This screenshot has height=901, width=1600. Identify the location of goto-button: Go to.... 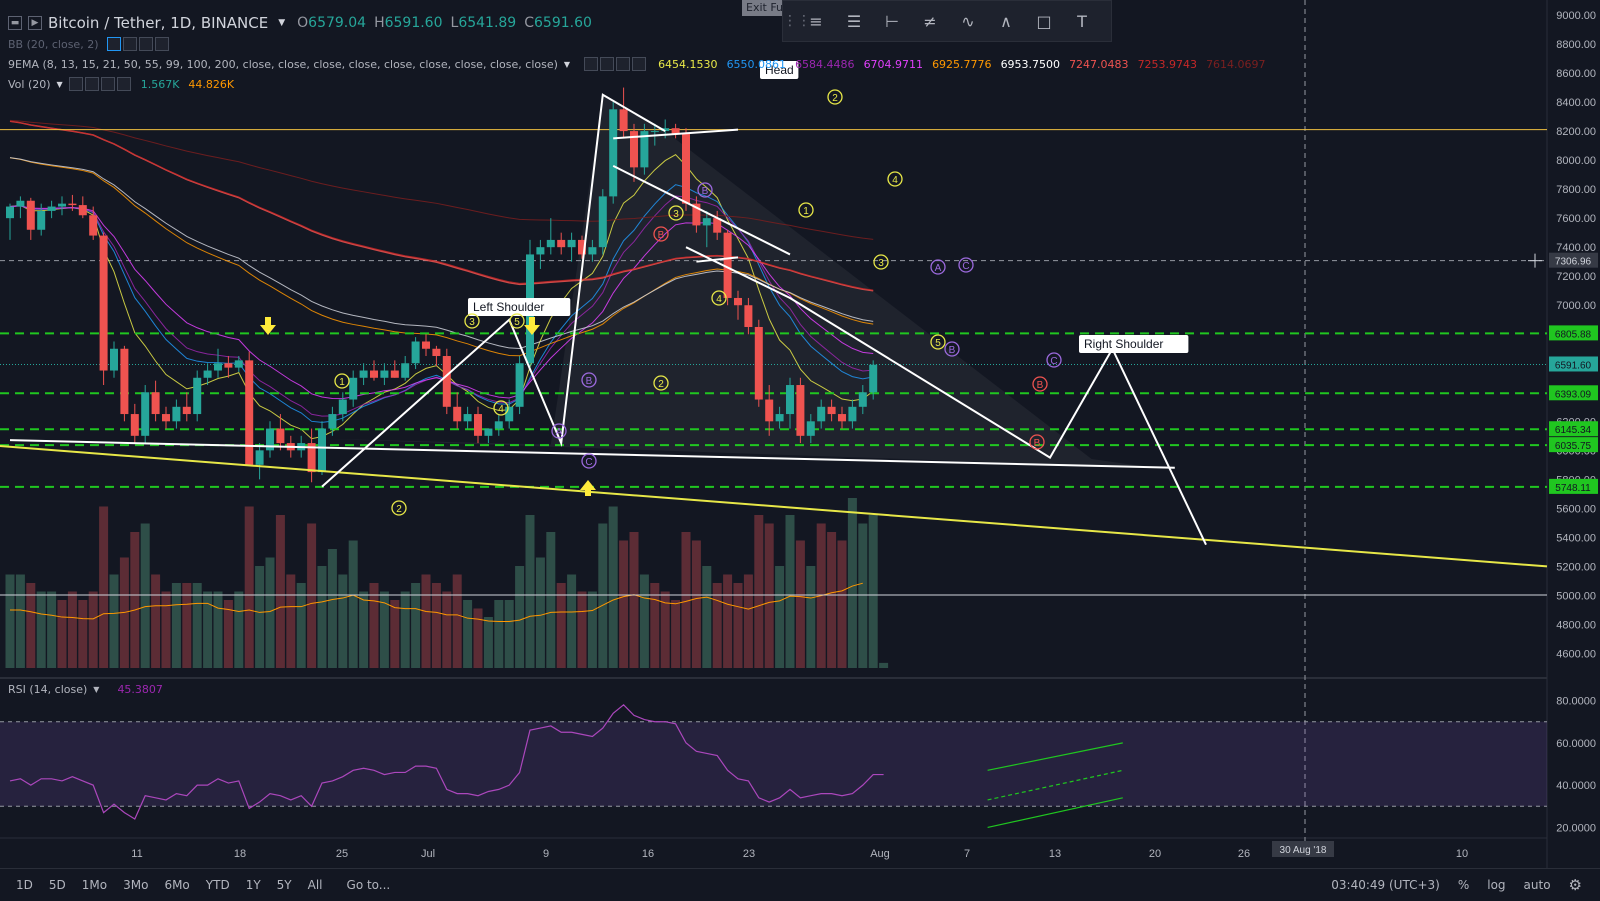
(368, 885).